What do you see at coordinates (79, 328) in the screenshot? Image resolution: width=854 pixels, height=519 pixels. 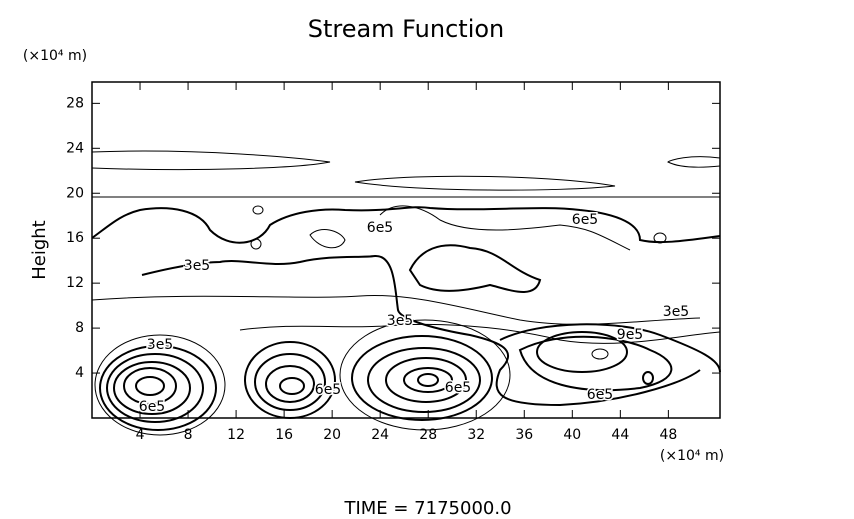 I see `y-tick-label: 8` at bounding box center [79, 328].